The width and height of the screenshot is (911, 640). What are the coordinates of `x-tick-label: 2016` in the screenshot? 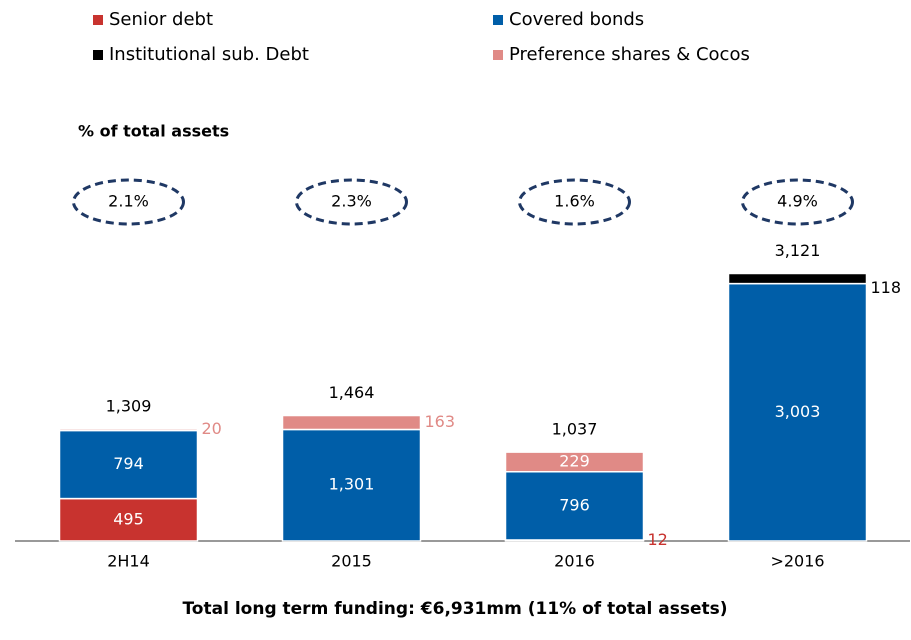 It's located at (574, 561).